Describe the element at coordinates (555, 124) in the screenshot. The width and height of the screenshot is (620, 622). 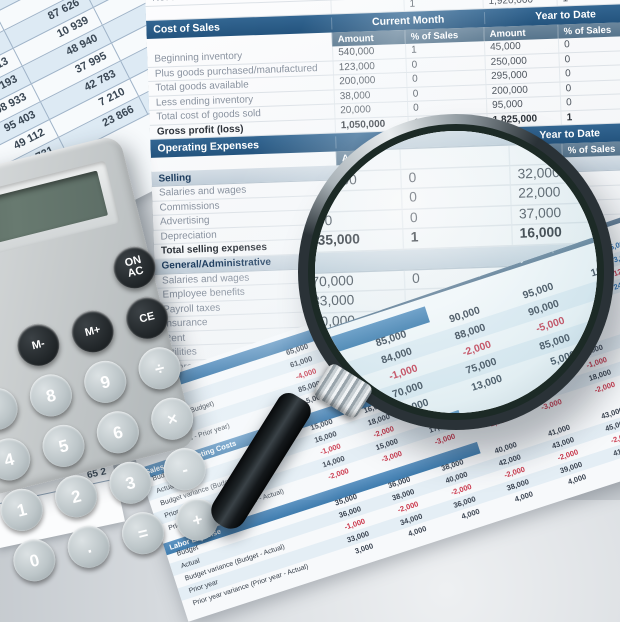
I see `column-header: Amount` at that location.